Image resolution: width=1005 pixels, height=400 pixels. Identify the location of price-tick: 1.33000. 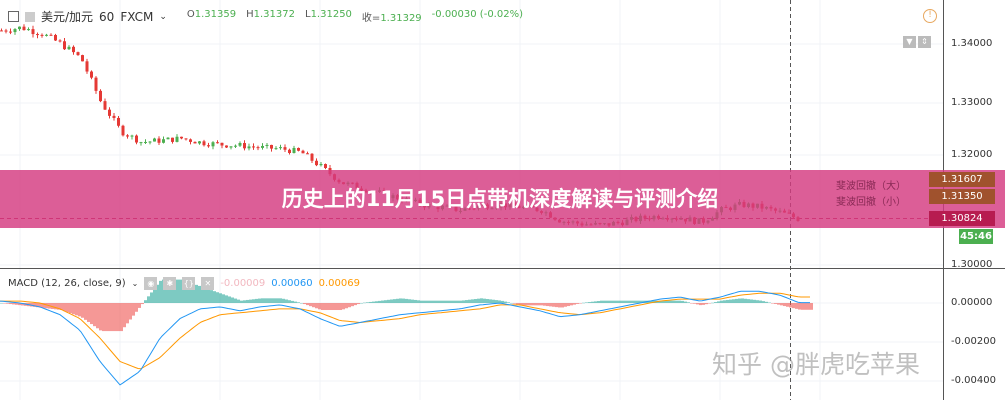
(972, 102).